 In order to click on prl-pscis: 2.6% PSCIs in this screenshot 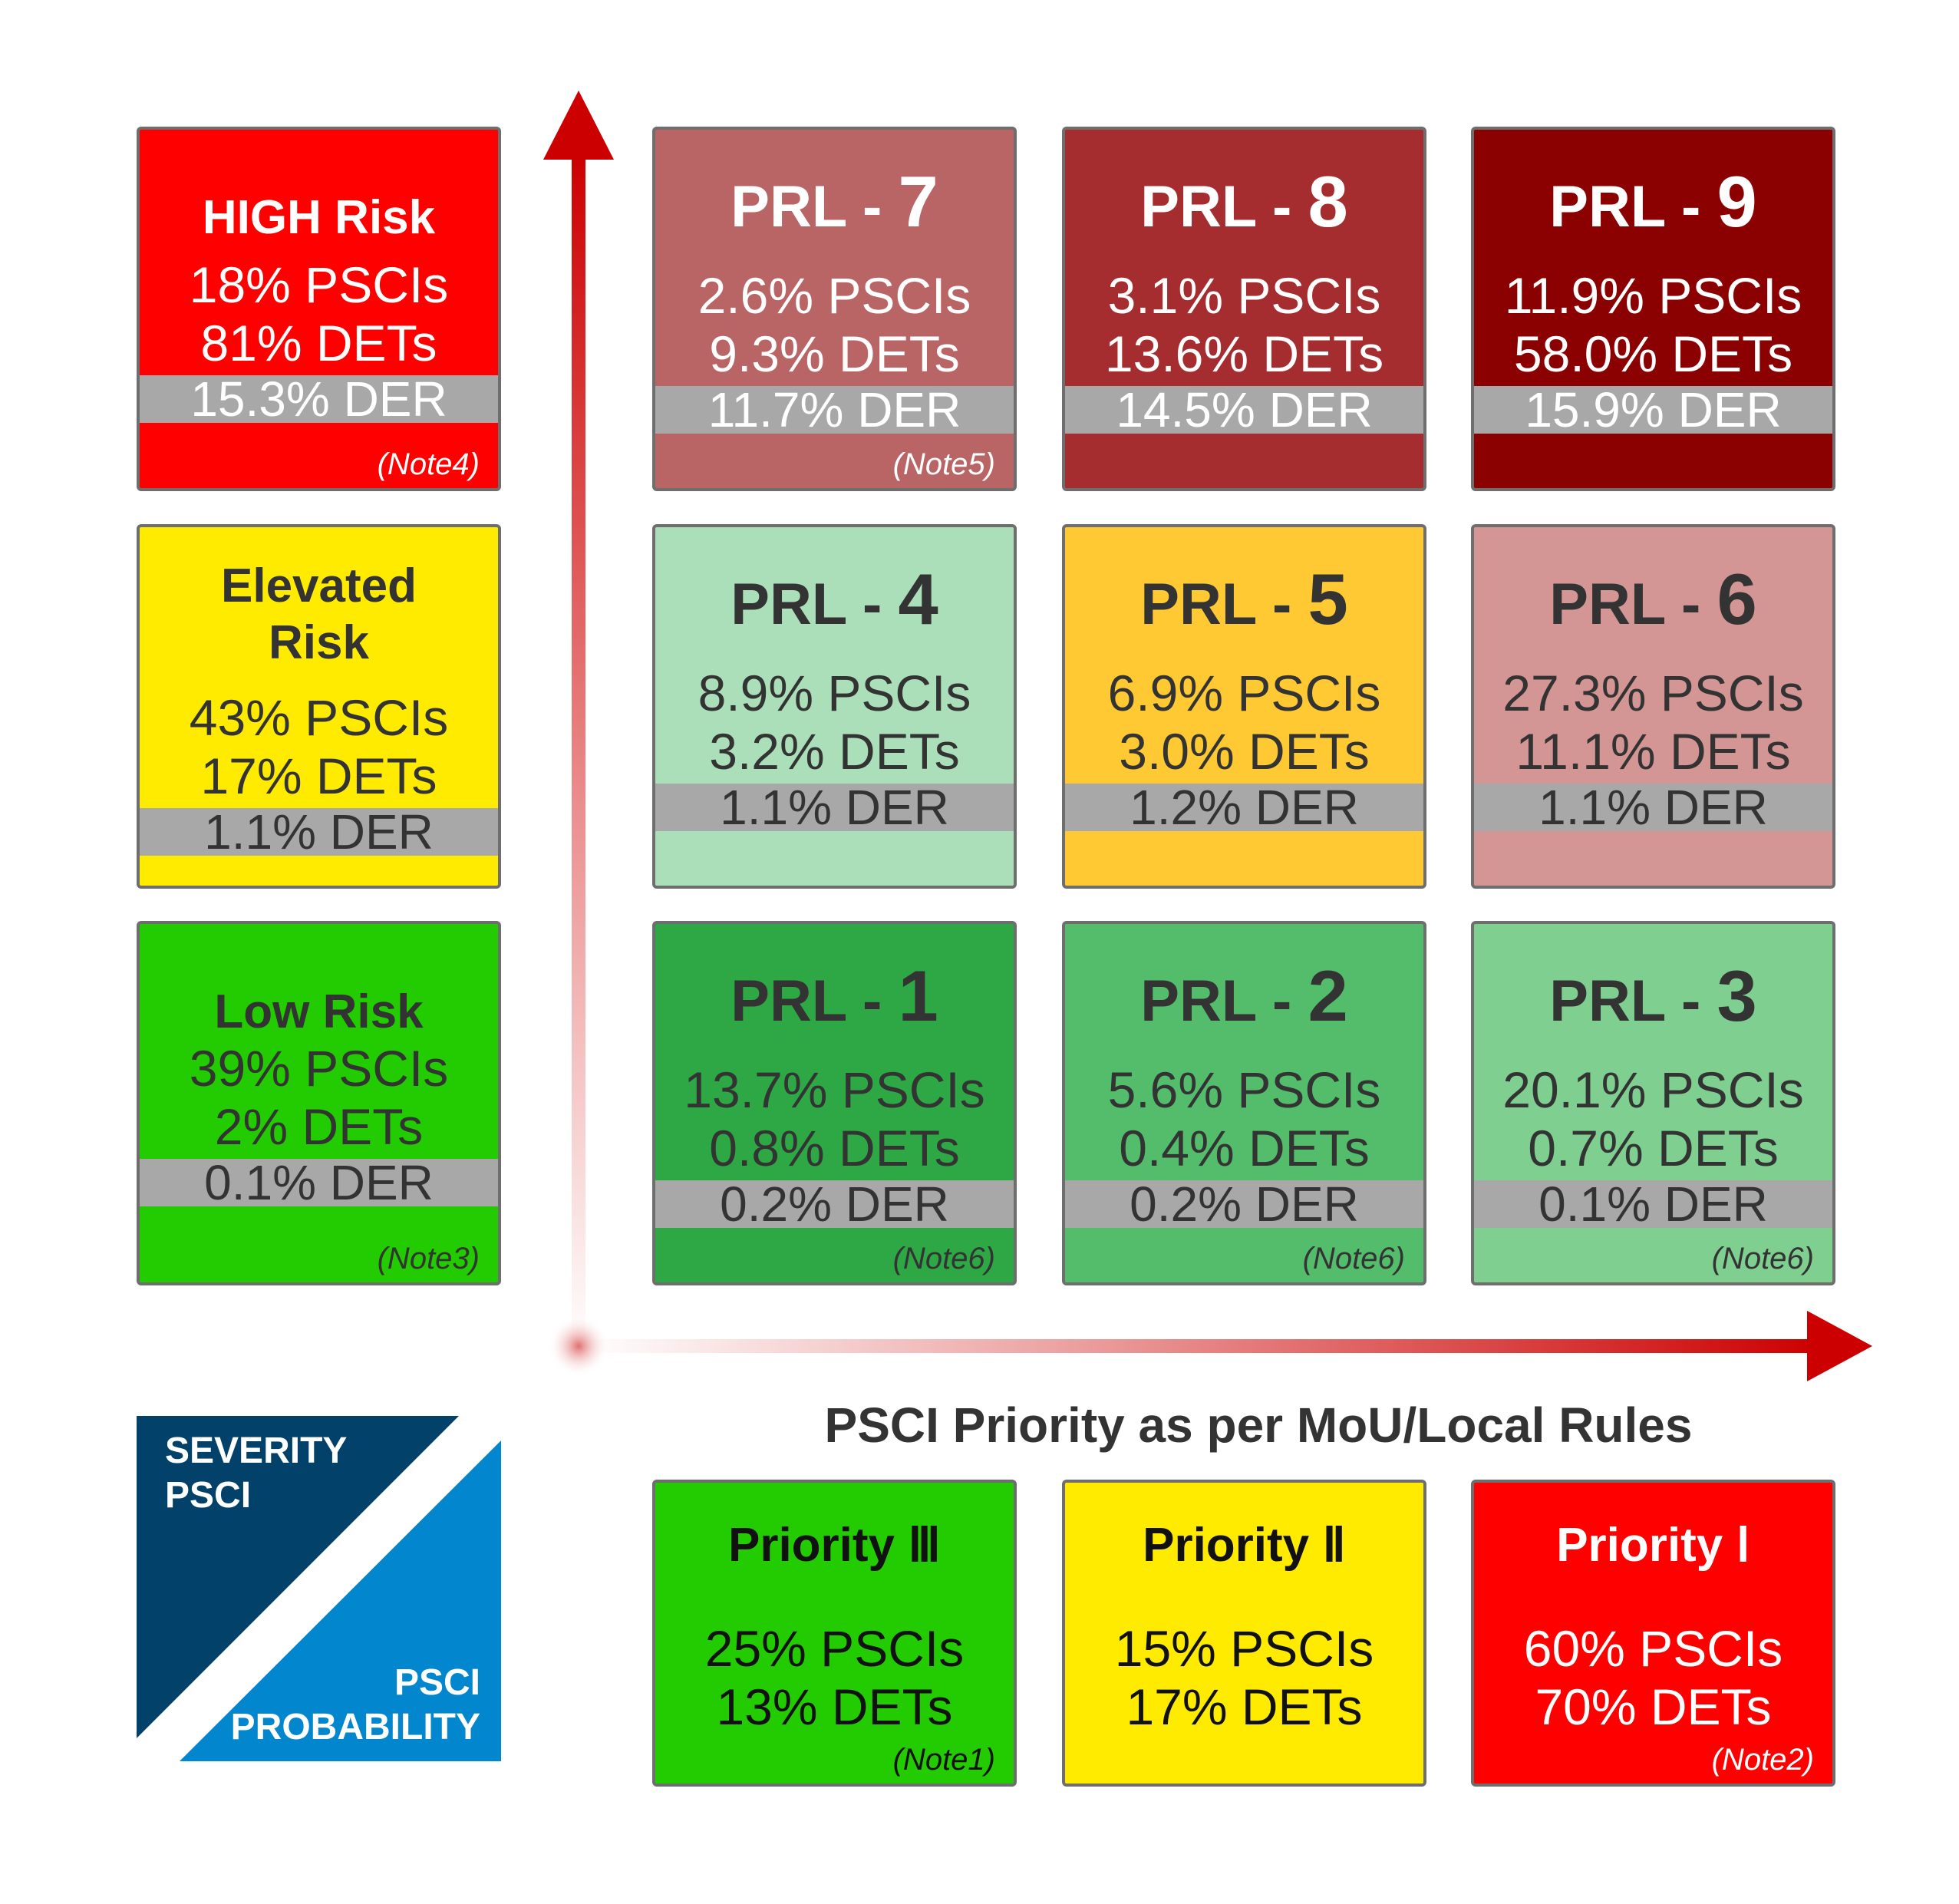, I will do `click(834, 295)`.